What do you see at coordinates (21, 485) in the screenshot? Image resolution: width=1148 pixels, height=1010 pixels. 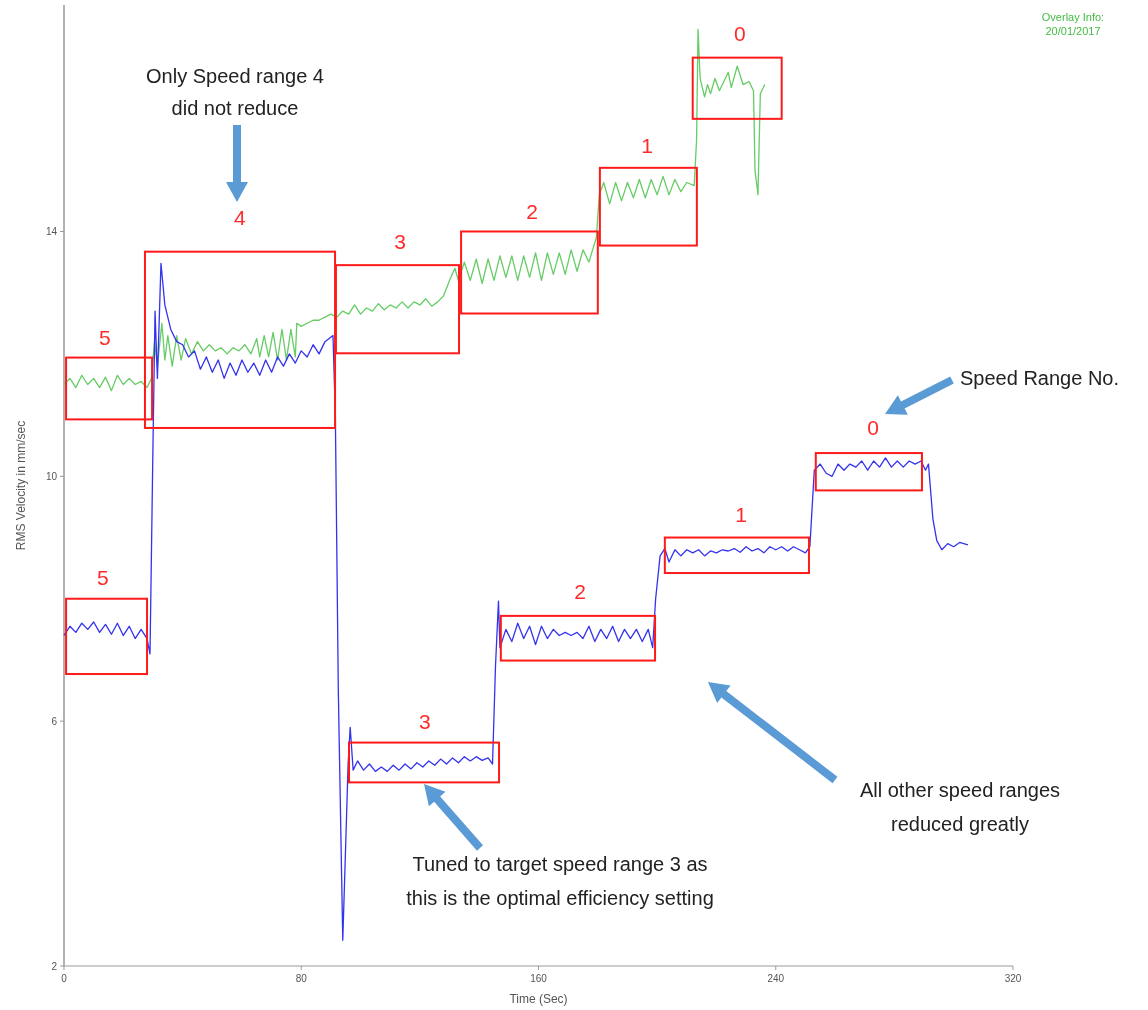 I see `y-axis-title: RMS Velocity in mm/sec` at bounding box center [21, 485].